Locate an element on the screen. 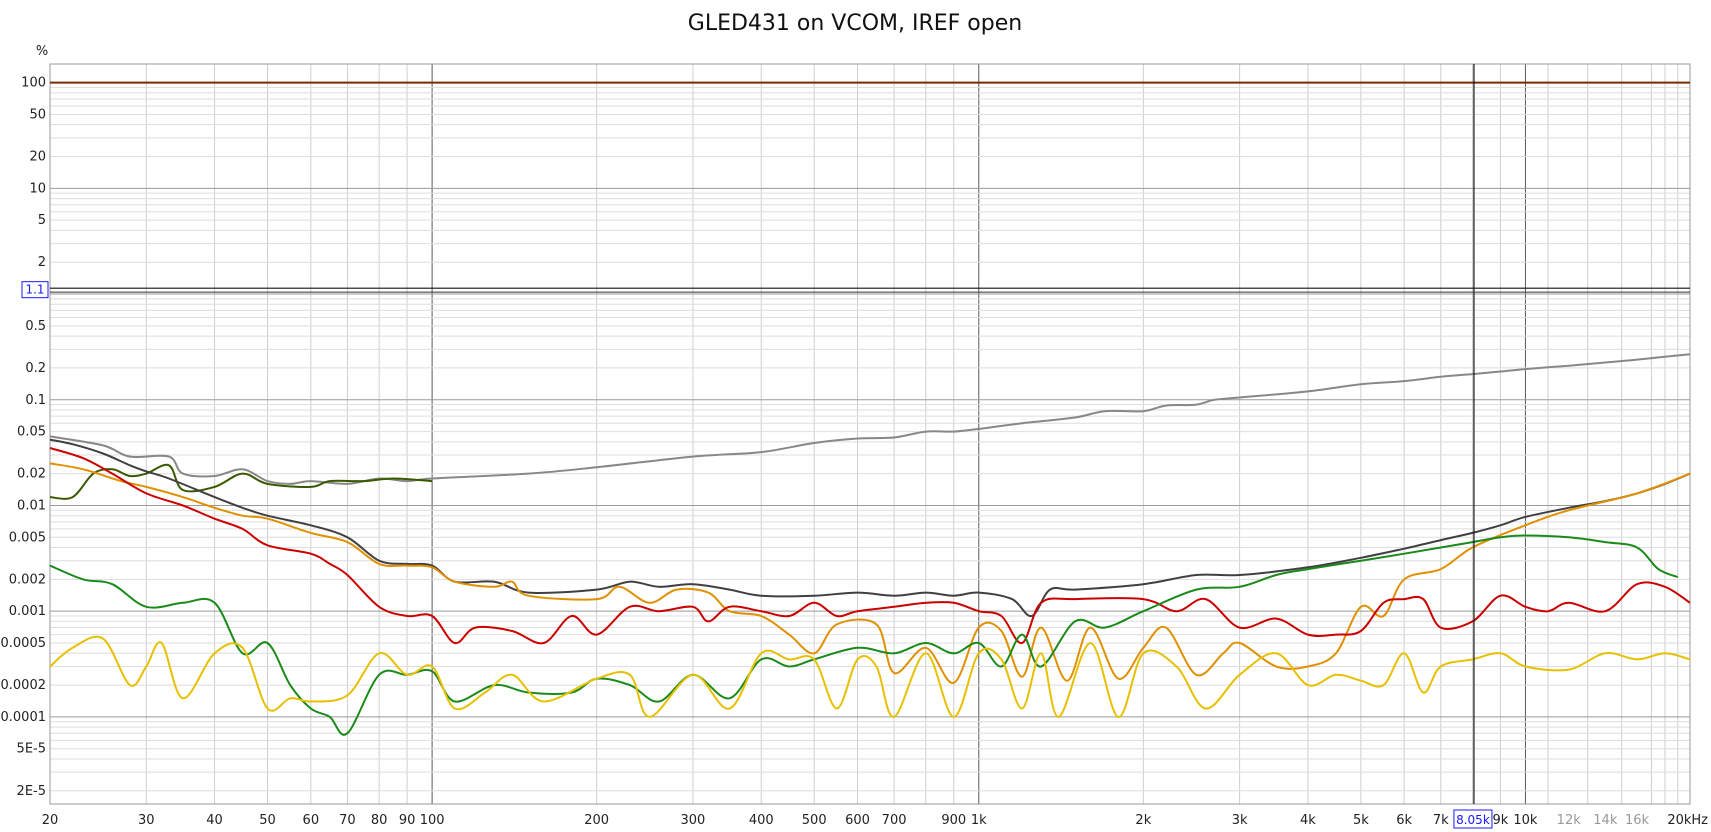 The width and height of the screenshot is (1711, 832). y-tick-label: 0.02 is located at coordinates (31, 474).